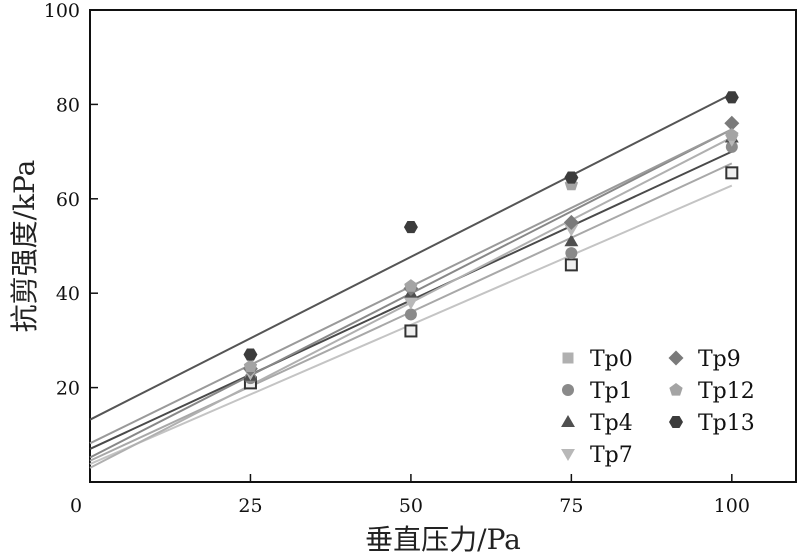 This screenshot has height=559, width=800. What do you see at coordinates (24, 246) in the screenshot?
I see `y-axis-title: 抗剪强度/kPa` at bounding box center [24, 246].